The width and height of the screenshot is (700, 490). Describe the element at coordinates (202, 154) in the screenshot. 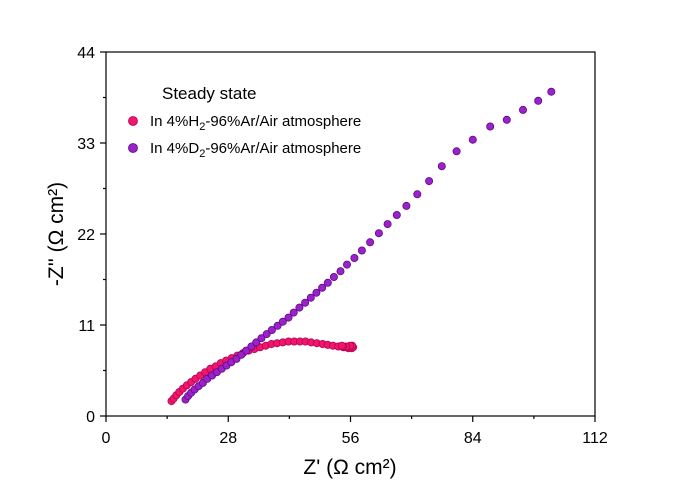

I see `legend-label-d2-sub: 2` at that location.